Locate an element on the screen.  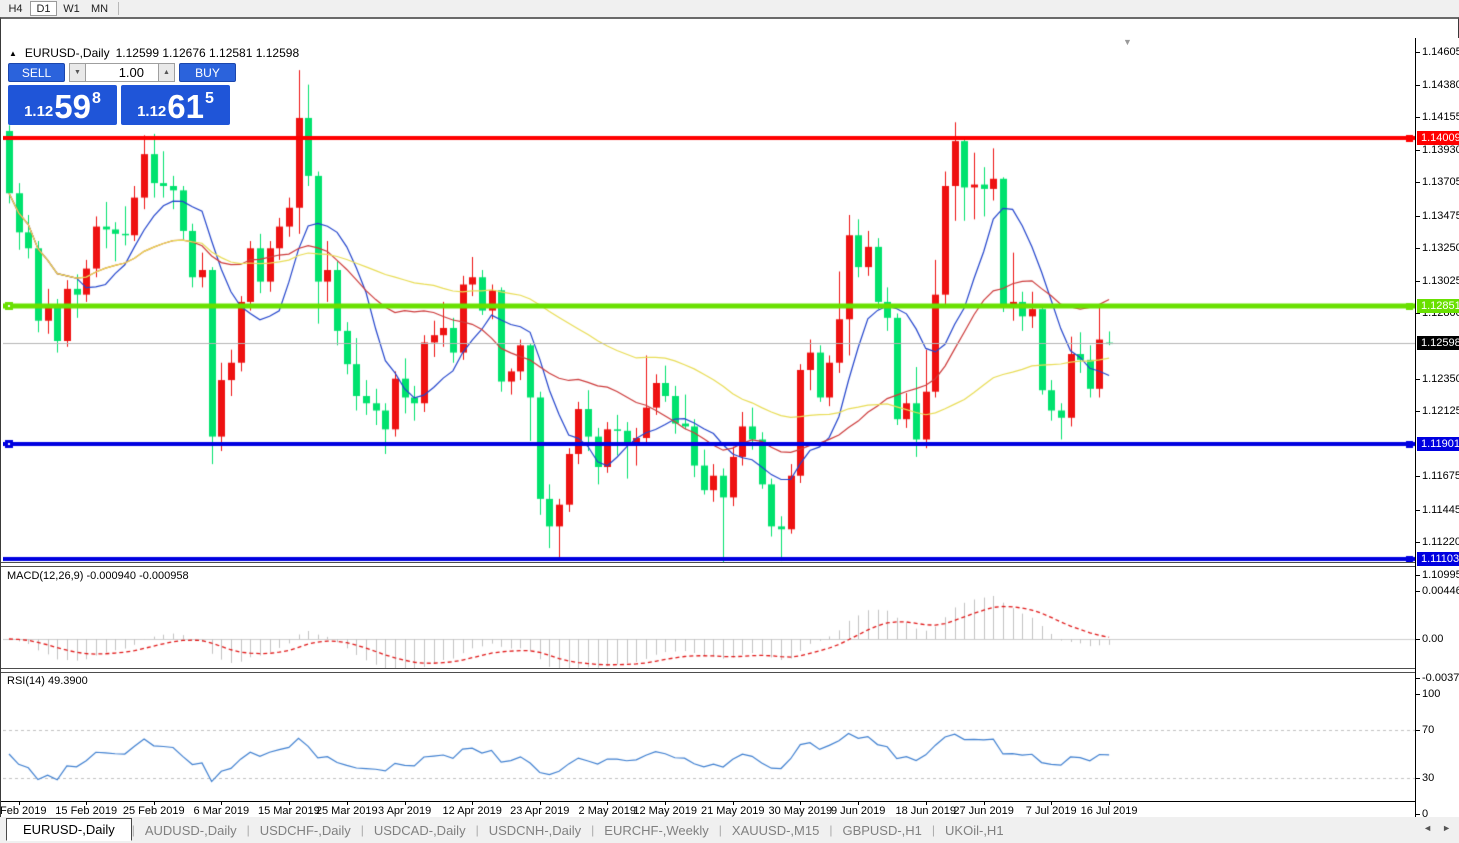
chart-tab-eurchf-weekly: EURCHF-,Weekly is located at coordinates (656, 830).